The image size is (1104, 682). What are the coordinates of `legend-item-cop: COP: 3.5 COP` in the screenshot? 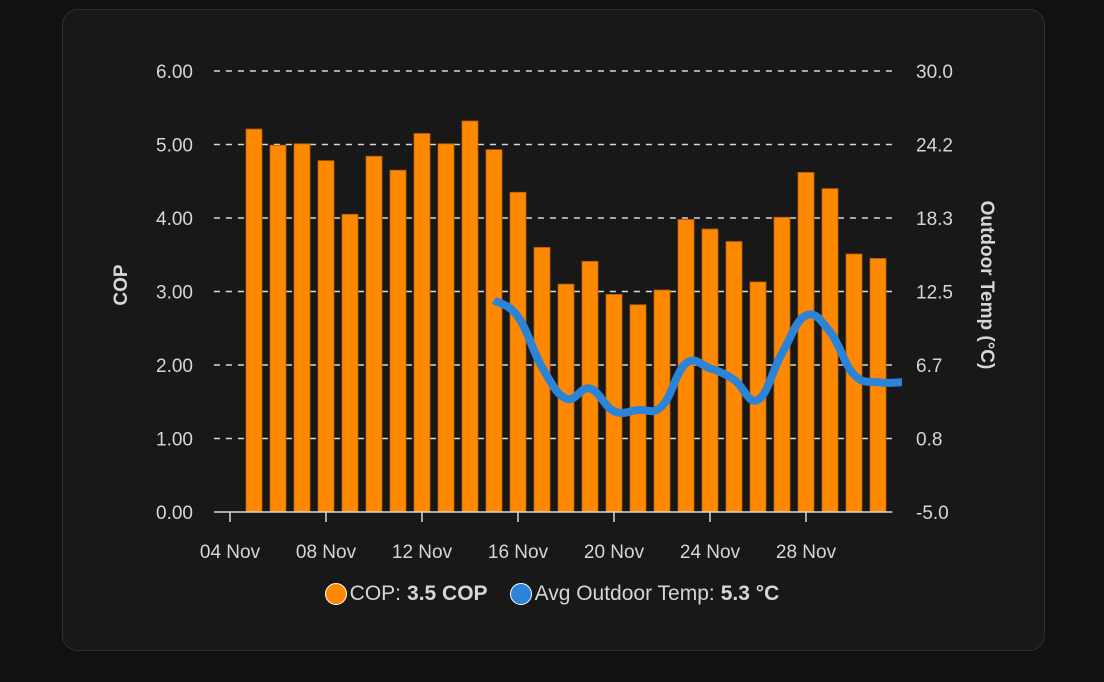 It's located at (406, 594).